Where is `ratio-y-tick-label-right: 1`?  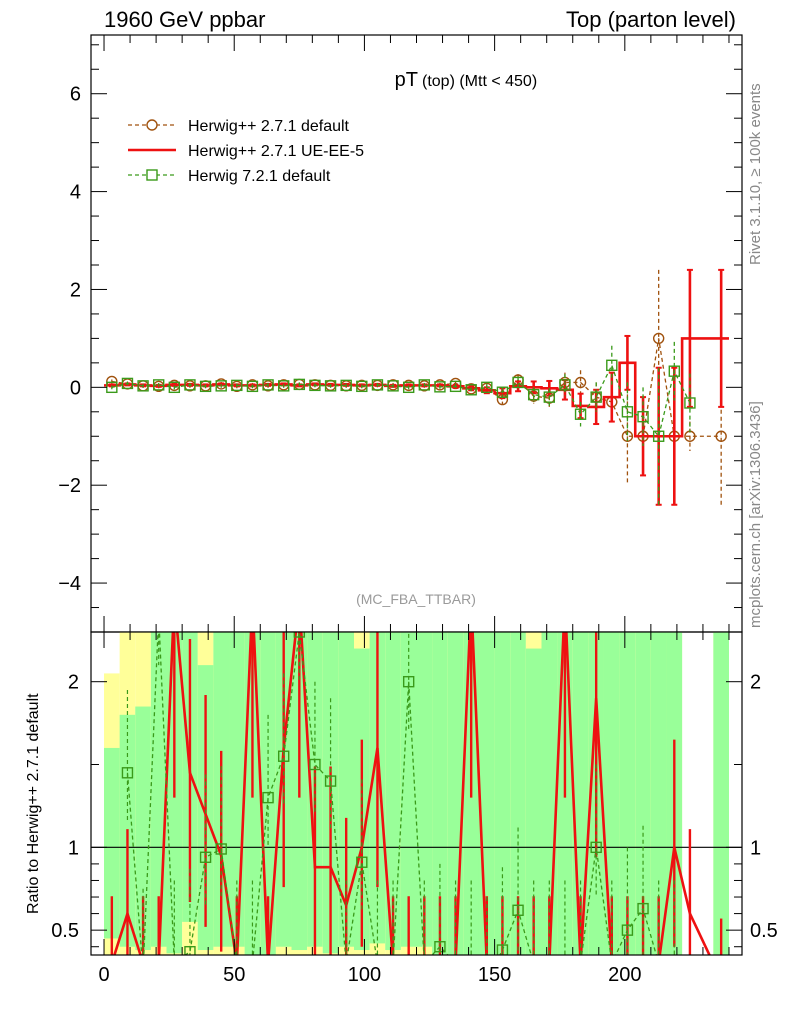 ratio-y-tick-label-right: 1 is located at coordinates (755, 848).